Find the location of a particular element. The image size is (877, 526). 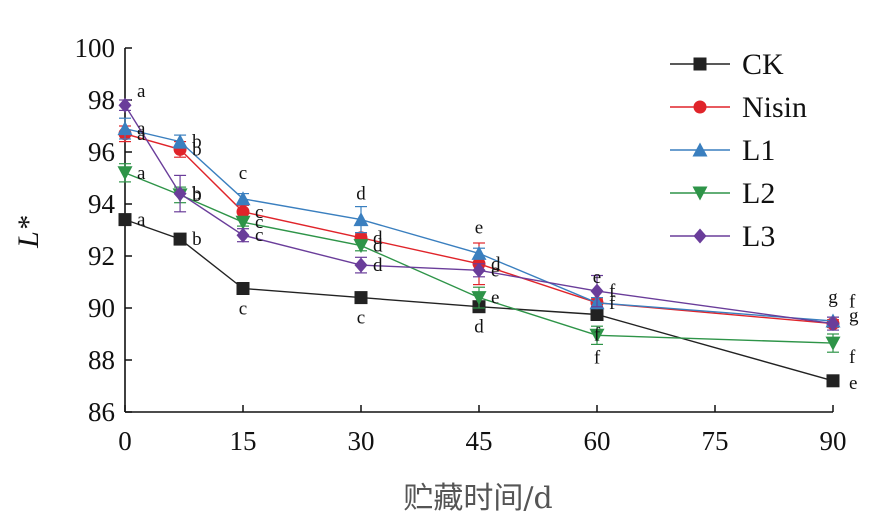

x-tick-label: 45 is located at coordinates (479, 441).